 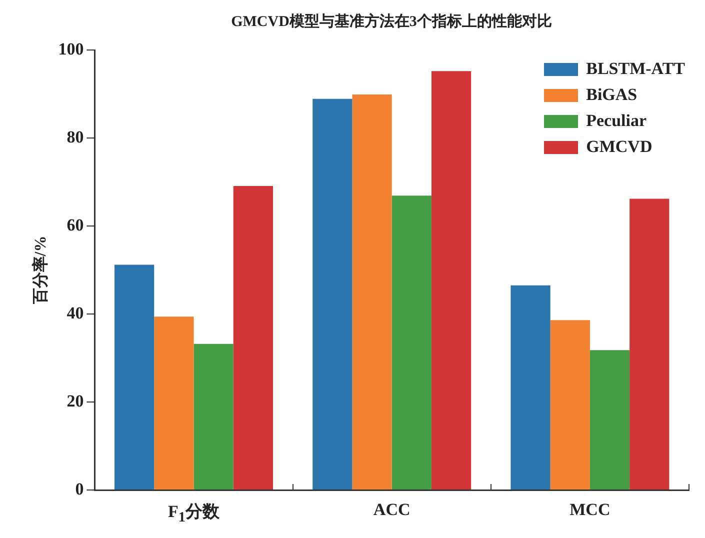 I want to click on y-tick-label: 0, so click(x=79, y=488).